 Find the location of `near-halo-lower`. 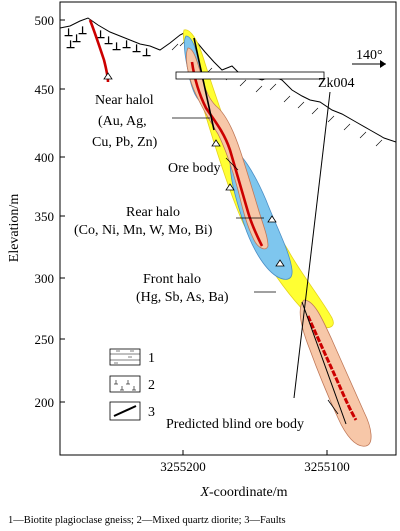

near-halo-lower is located at coordinates (335, 373).